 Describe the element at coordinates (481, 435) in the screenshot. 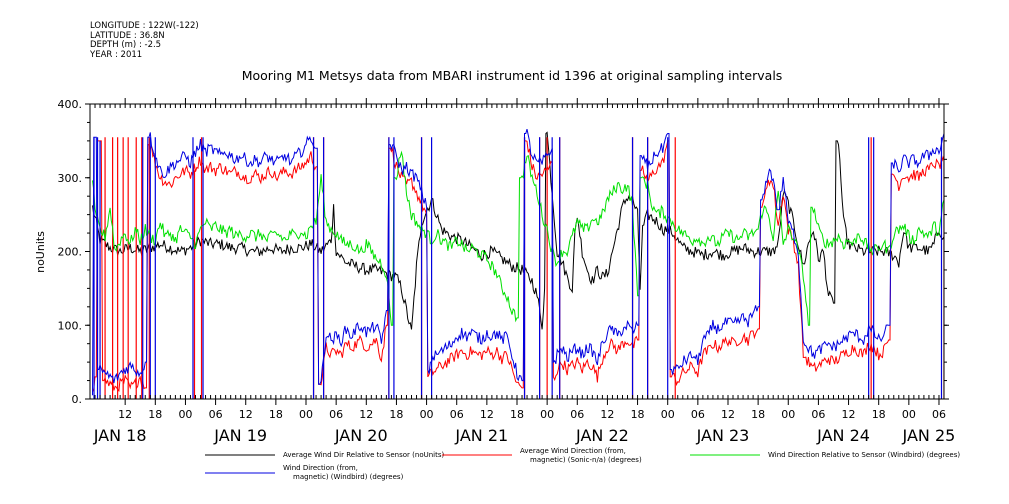

I see `x-day-label: JAN 21` at that location.